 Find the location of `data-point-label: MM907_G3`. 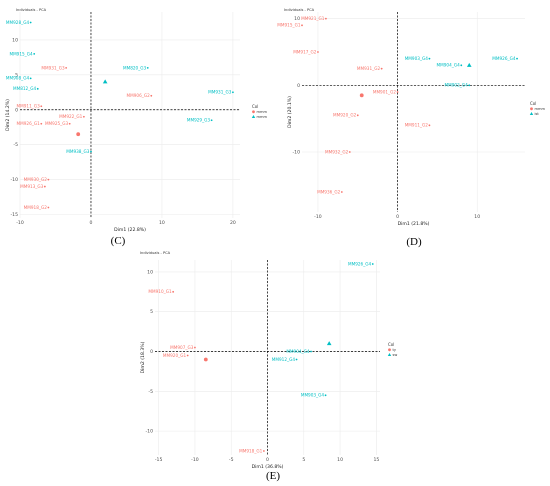

data-point-label: MM907_G3 is located at coordinates (182, 347).